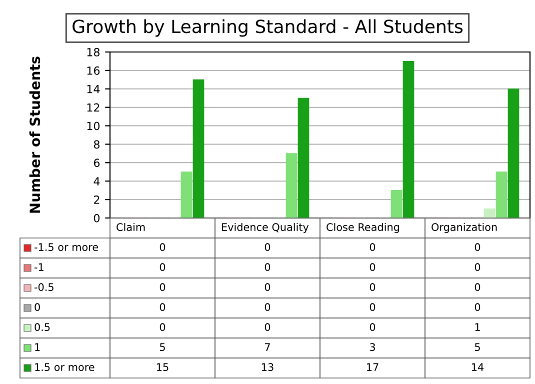 The image size is (535, 384). What do you see at coordinates (34, 134) in the screenshot?
I see `y-axis-title: Number of Students` at bounding box center [34, 134].